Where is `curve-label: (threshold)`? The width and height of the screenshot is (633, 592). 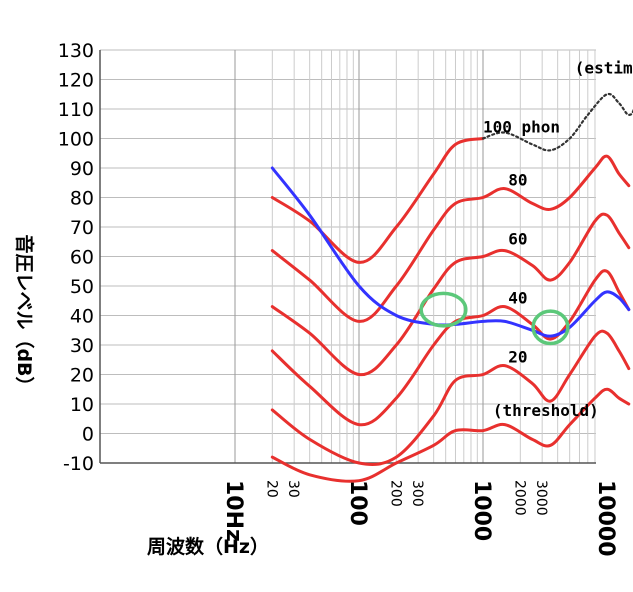 curve-label: (threshold) is located at coordinates (546, 410).